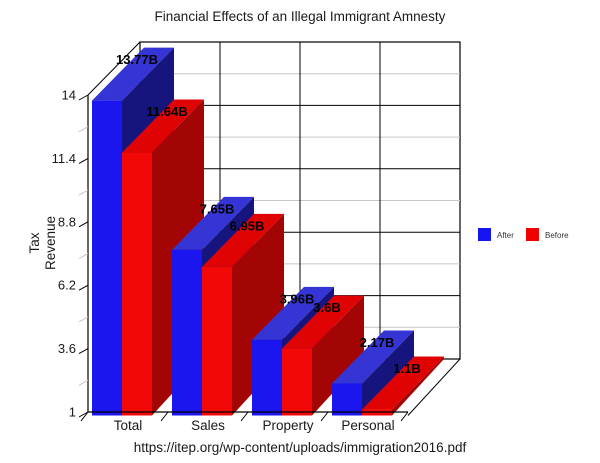 This screenshot has width=600, height=463. Describe the element at coordinates (114, 68) in the screenshot. I see `depth-edge-top-left` at that location.